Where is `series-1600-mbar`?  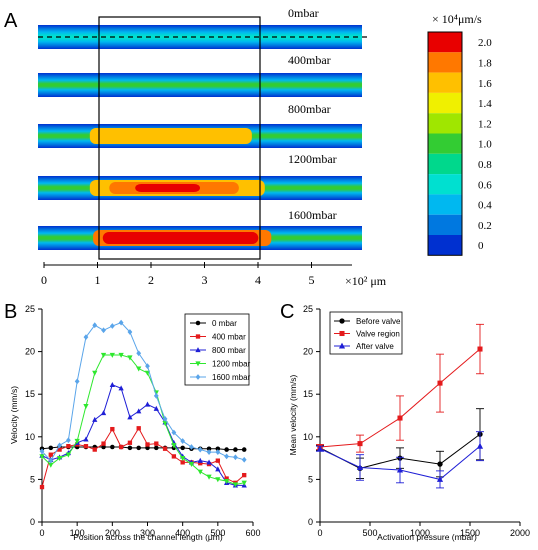
series-1600-mbar is located at coordinates (143, 391).